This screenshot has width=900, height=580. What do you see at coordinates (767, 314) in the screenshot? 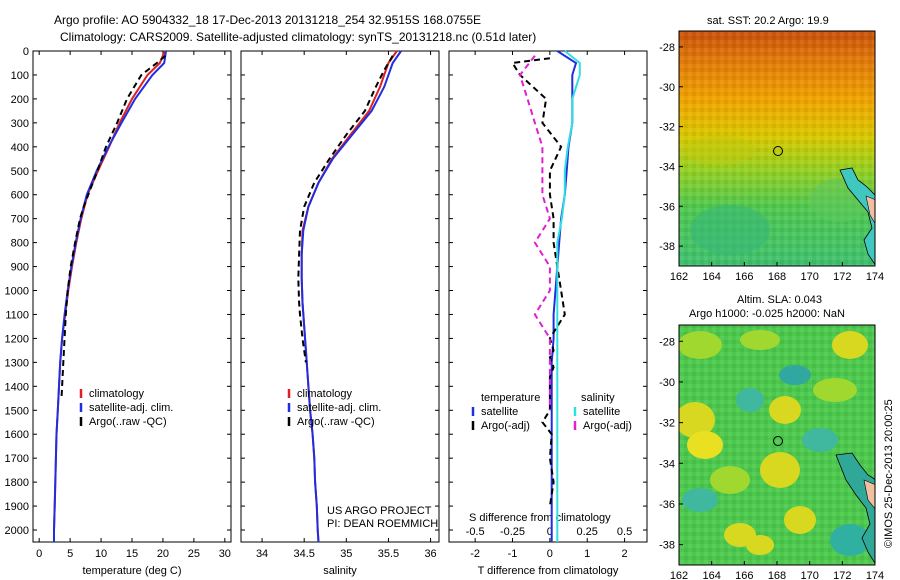
I see `sla-map-subtitle: Argo h1000: -0.025 h2000: NaN` at bounding box center [767, 314].